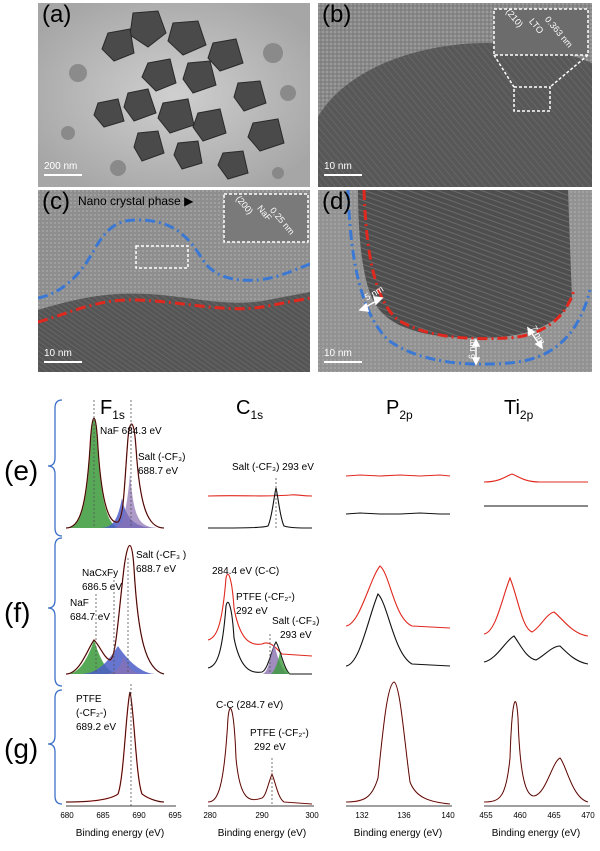 Image resolution: width=600 pixels, height=851 pixels. Describe the element at coordinates (61, 166) in the screenshot. I see `scale-bar-a: 200 nm` at that location.